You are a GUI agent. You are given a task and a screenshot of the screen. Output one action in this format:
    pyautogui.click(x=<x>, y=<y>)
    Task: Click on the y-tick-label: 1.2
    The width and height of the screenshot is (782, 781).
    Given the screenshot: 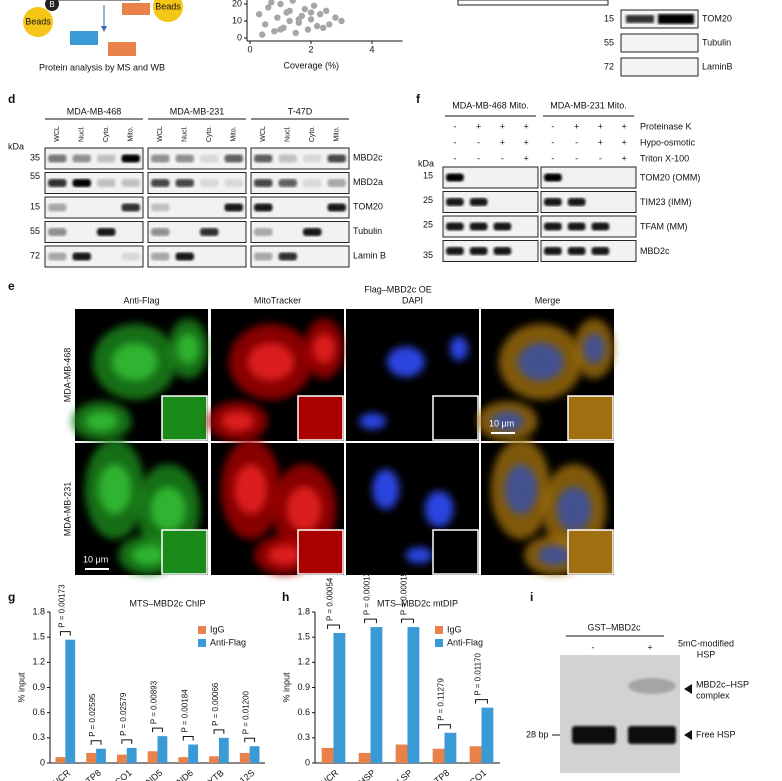 What is the action you would take?
    pyautogui.click(x=303, y=662)
    